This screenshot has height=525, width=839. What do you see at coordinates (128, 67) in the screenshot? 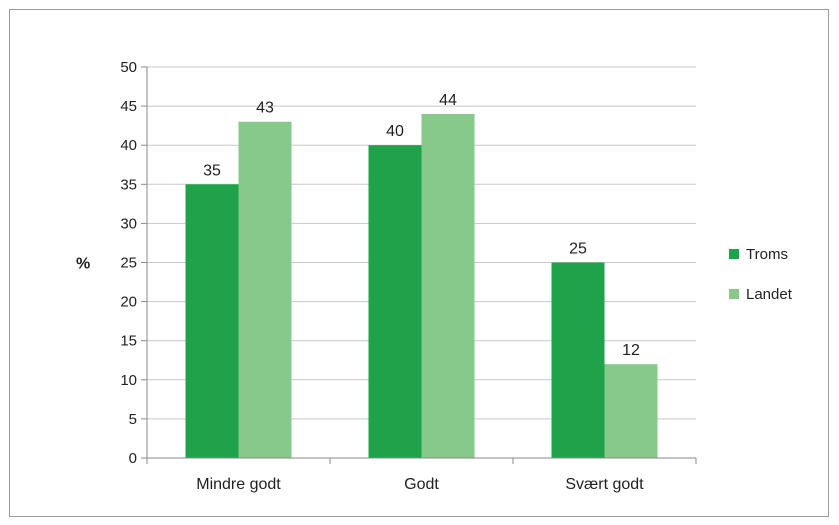
I see `y-tick-label: 50` at bounding box center [128, 67].